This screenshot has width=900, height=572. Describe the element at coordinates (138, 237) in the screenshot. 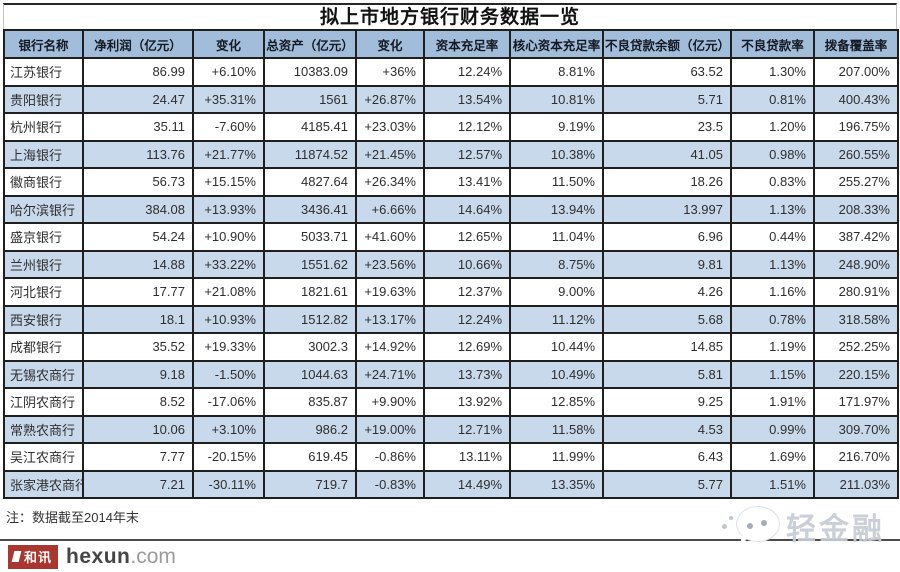

I see `table-cell: 54.24` at that location.